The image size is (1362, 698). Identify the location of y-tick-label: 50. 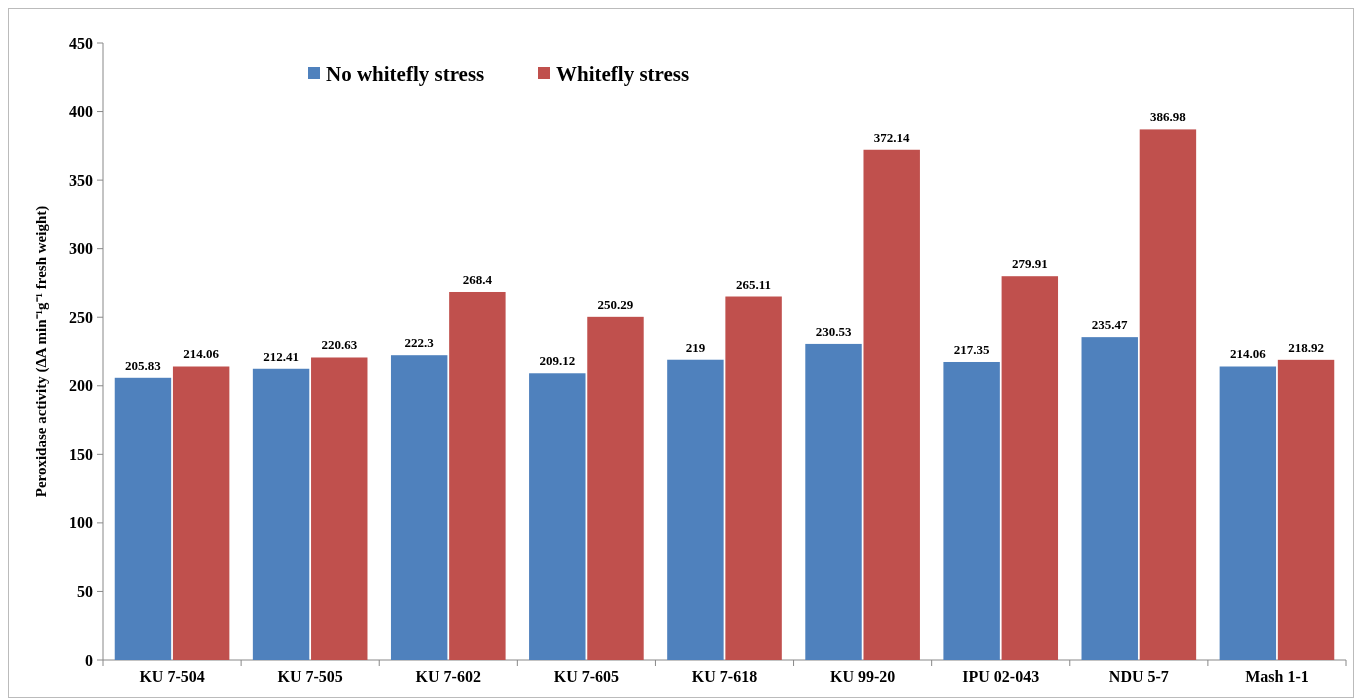
(85, 592).